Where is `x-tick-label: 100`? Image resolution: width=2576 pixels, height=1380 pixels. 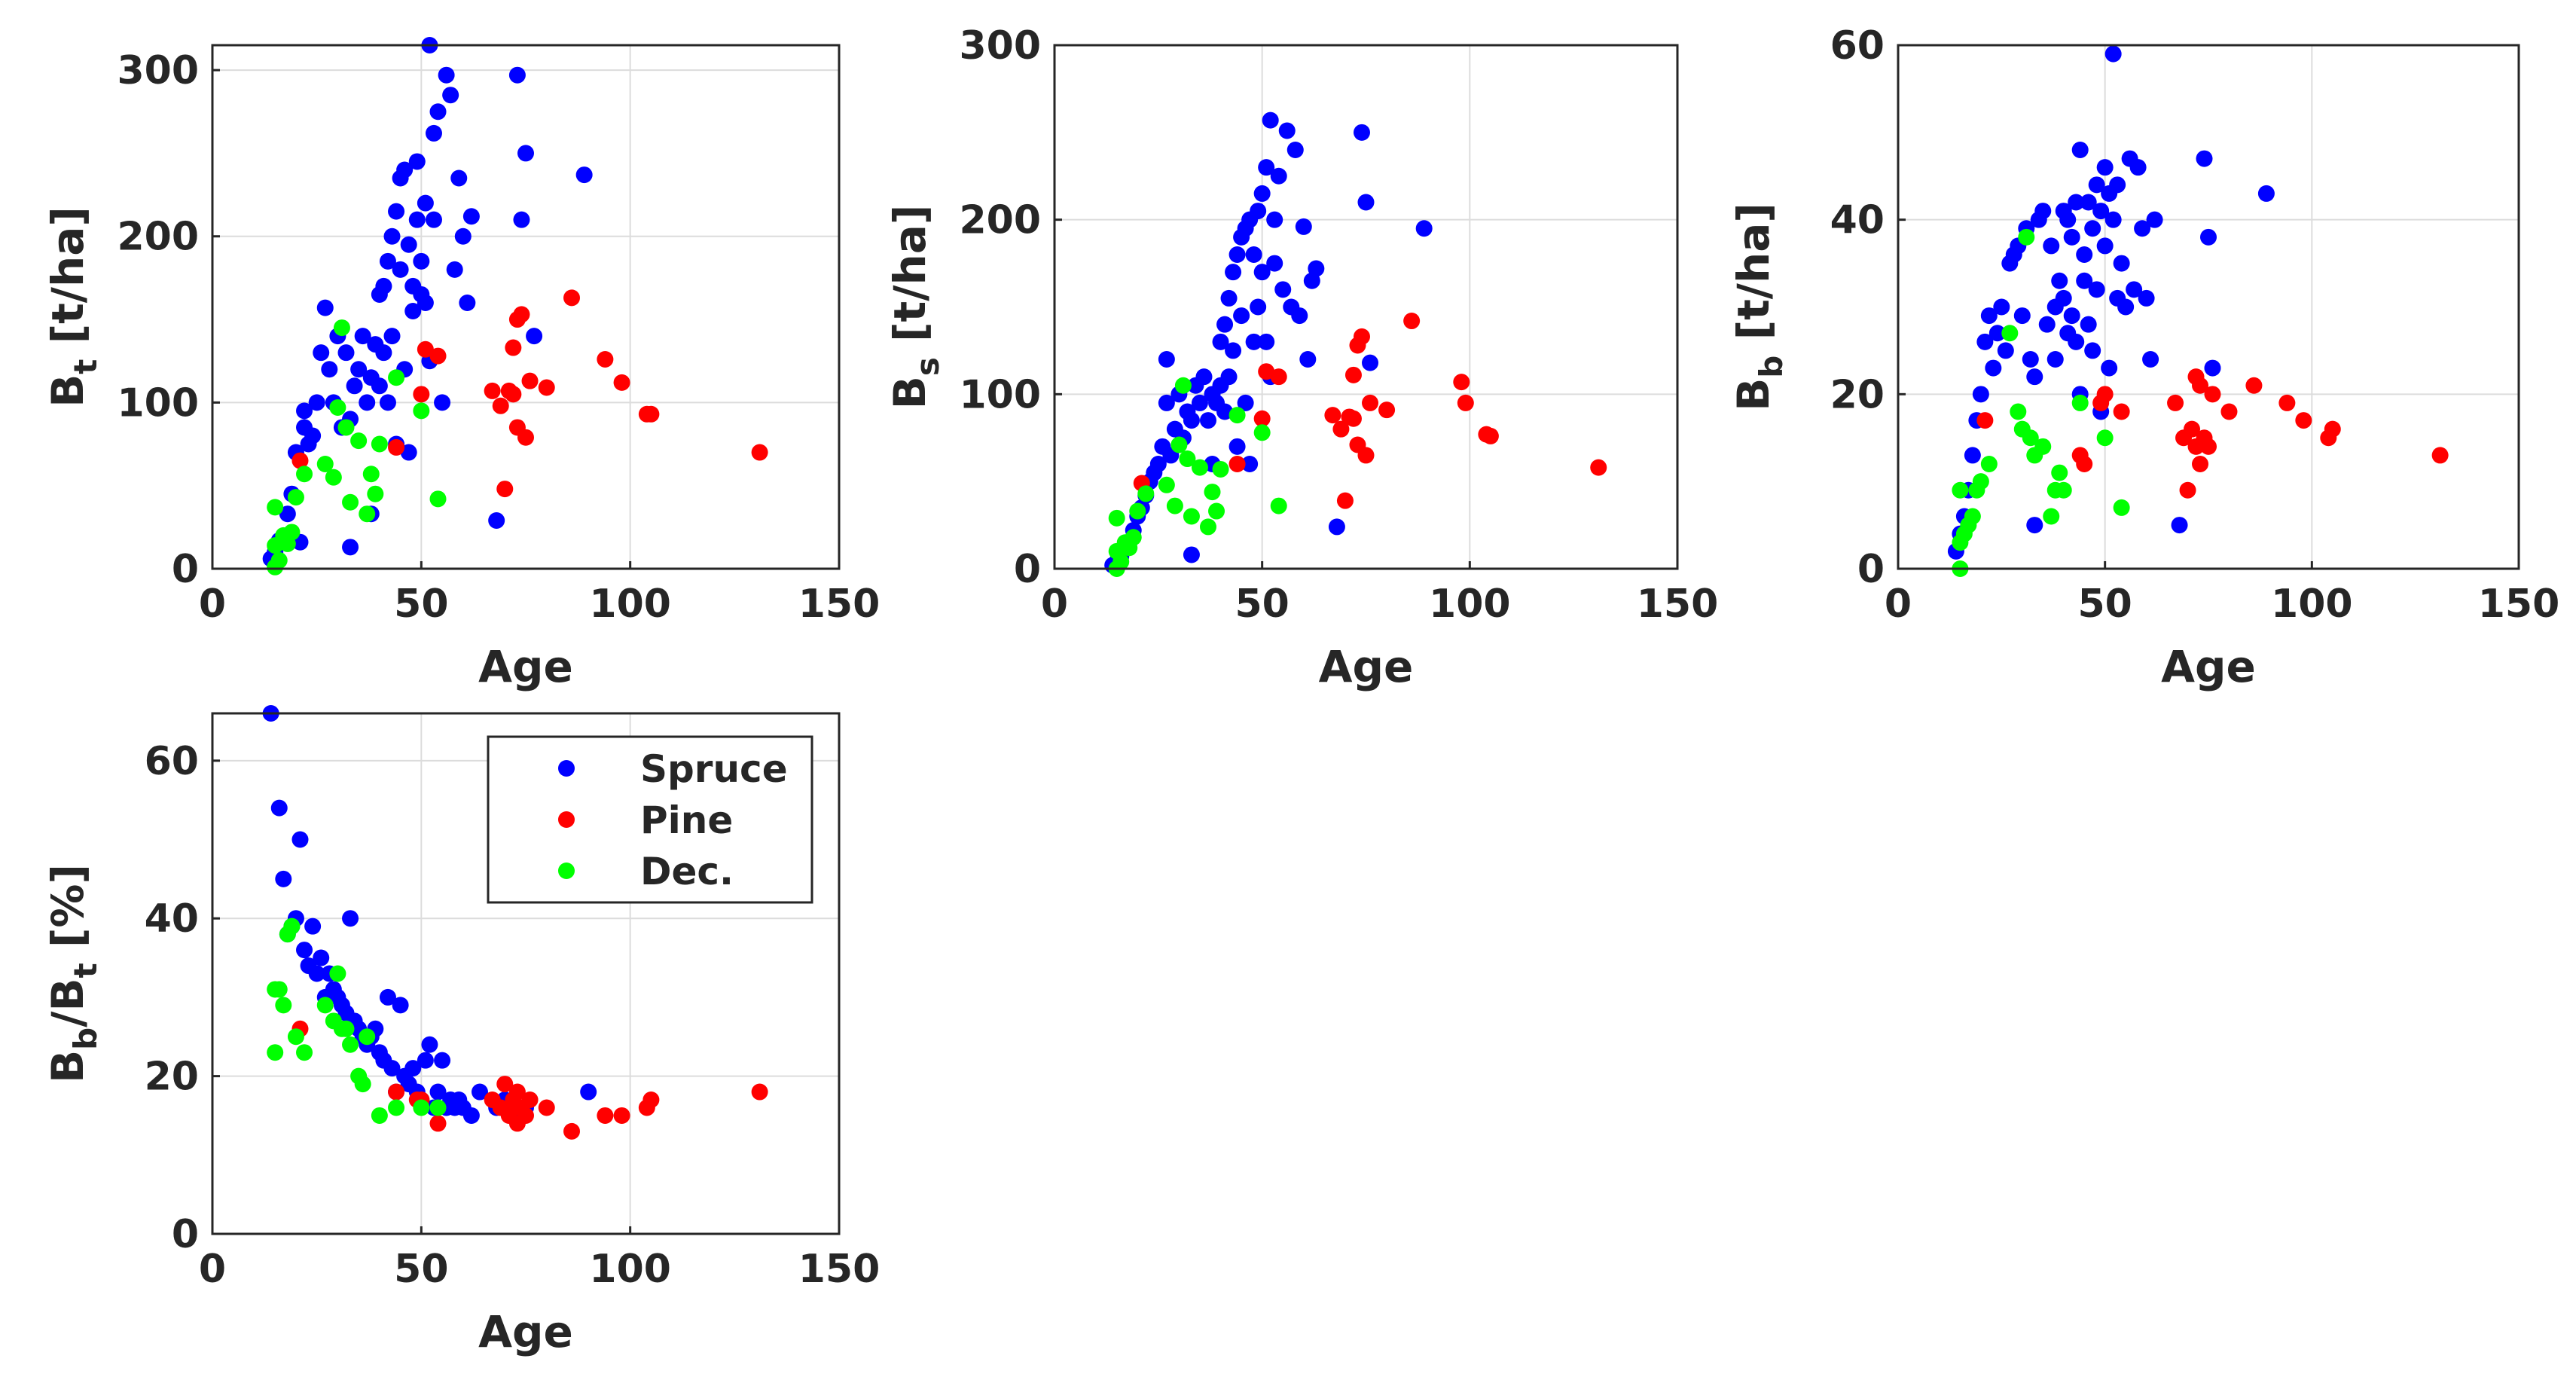
x-tick-label: 100 is located at coordinates (630, 1270).